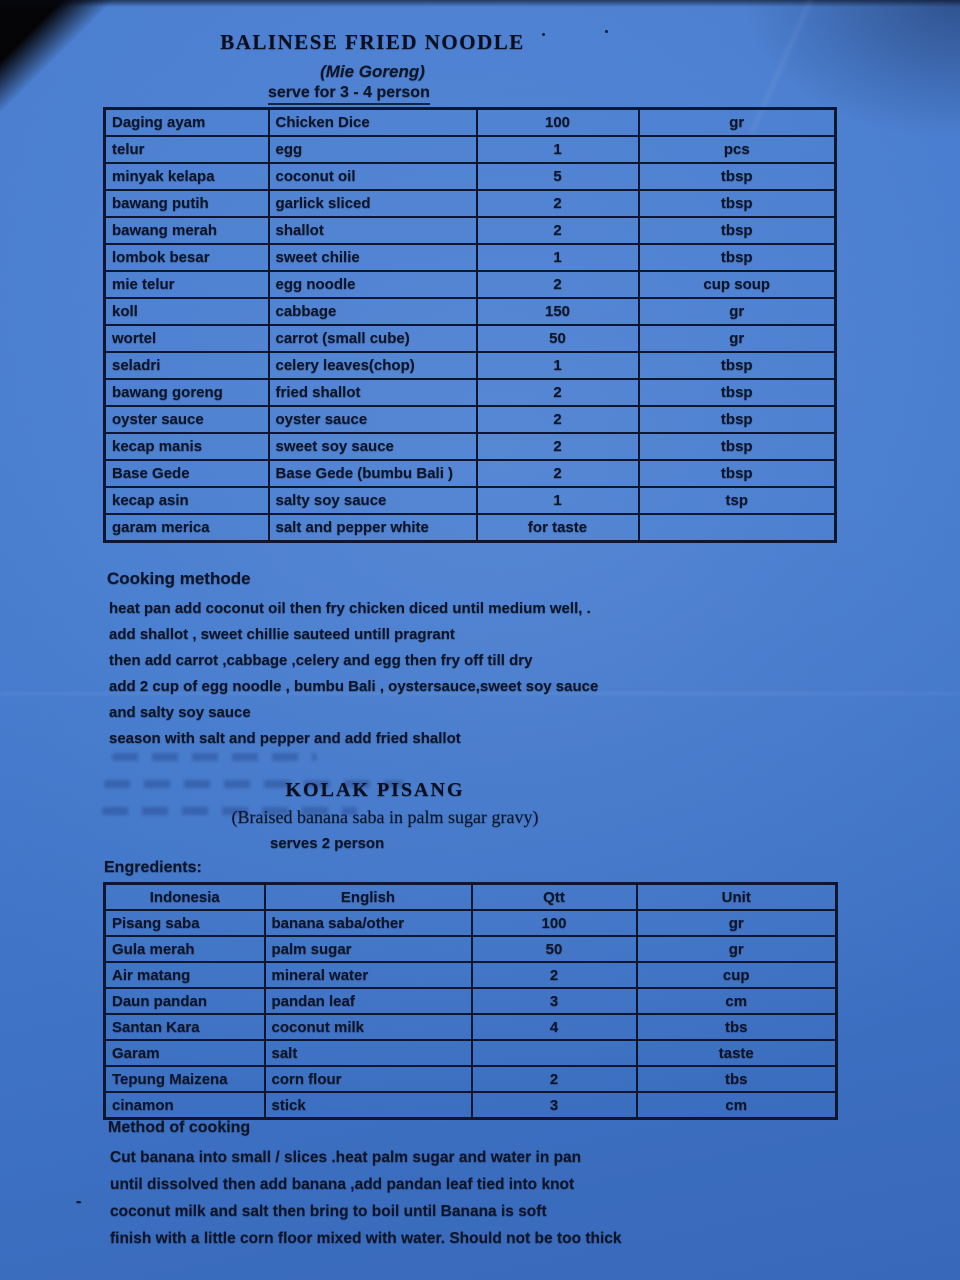 This screenshot has width=960, height=1280. What do you see at coordinates (153, 867) in the screenshot?
I see `recipe2-ingredients-label: Engredients:` at bounding box center [153, 867].